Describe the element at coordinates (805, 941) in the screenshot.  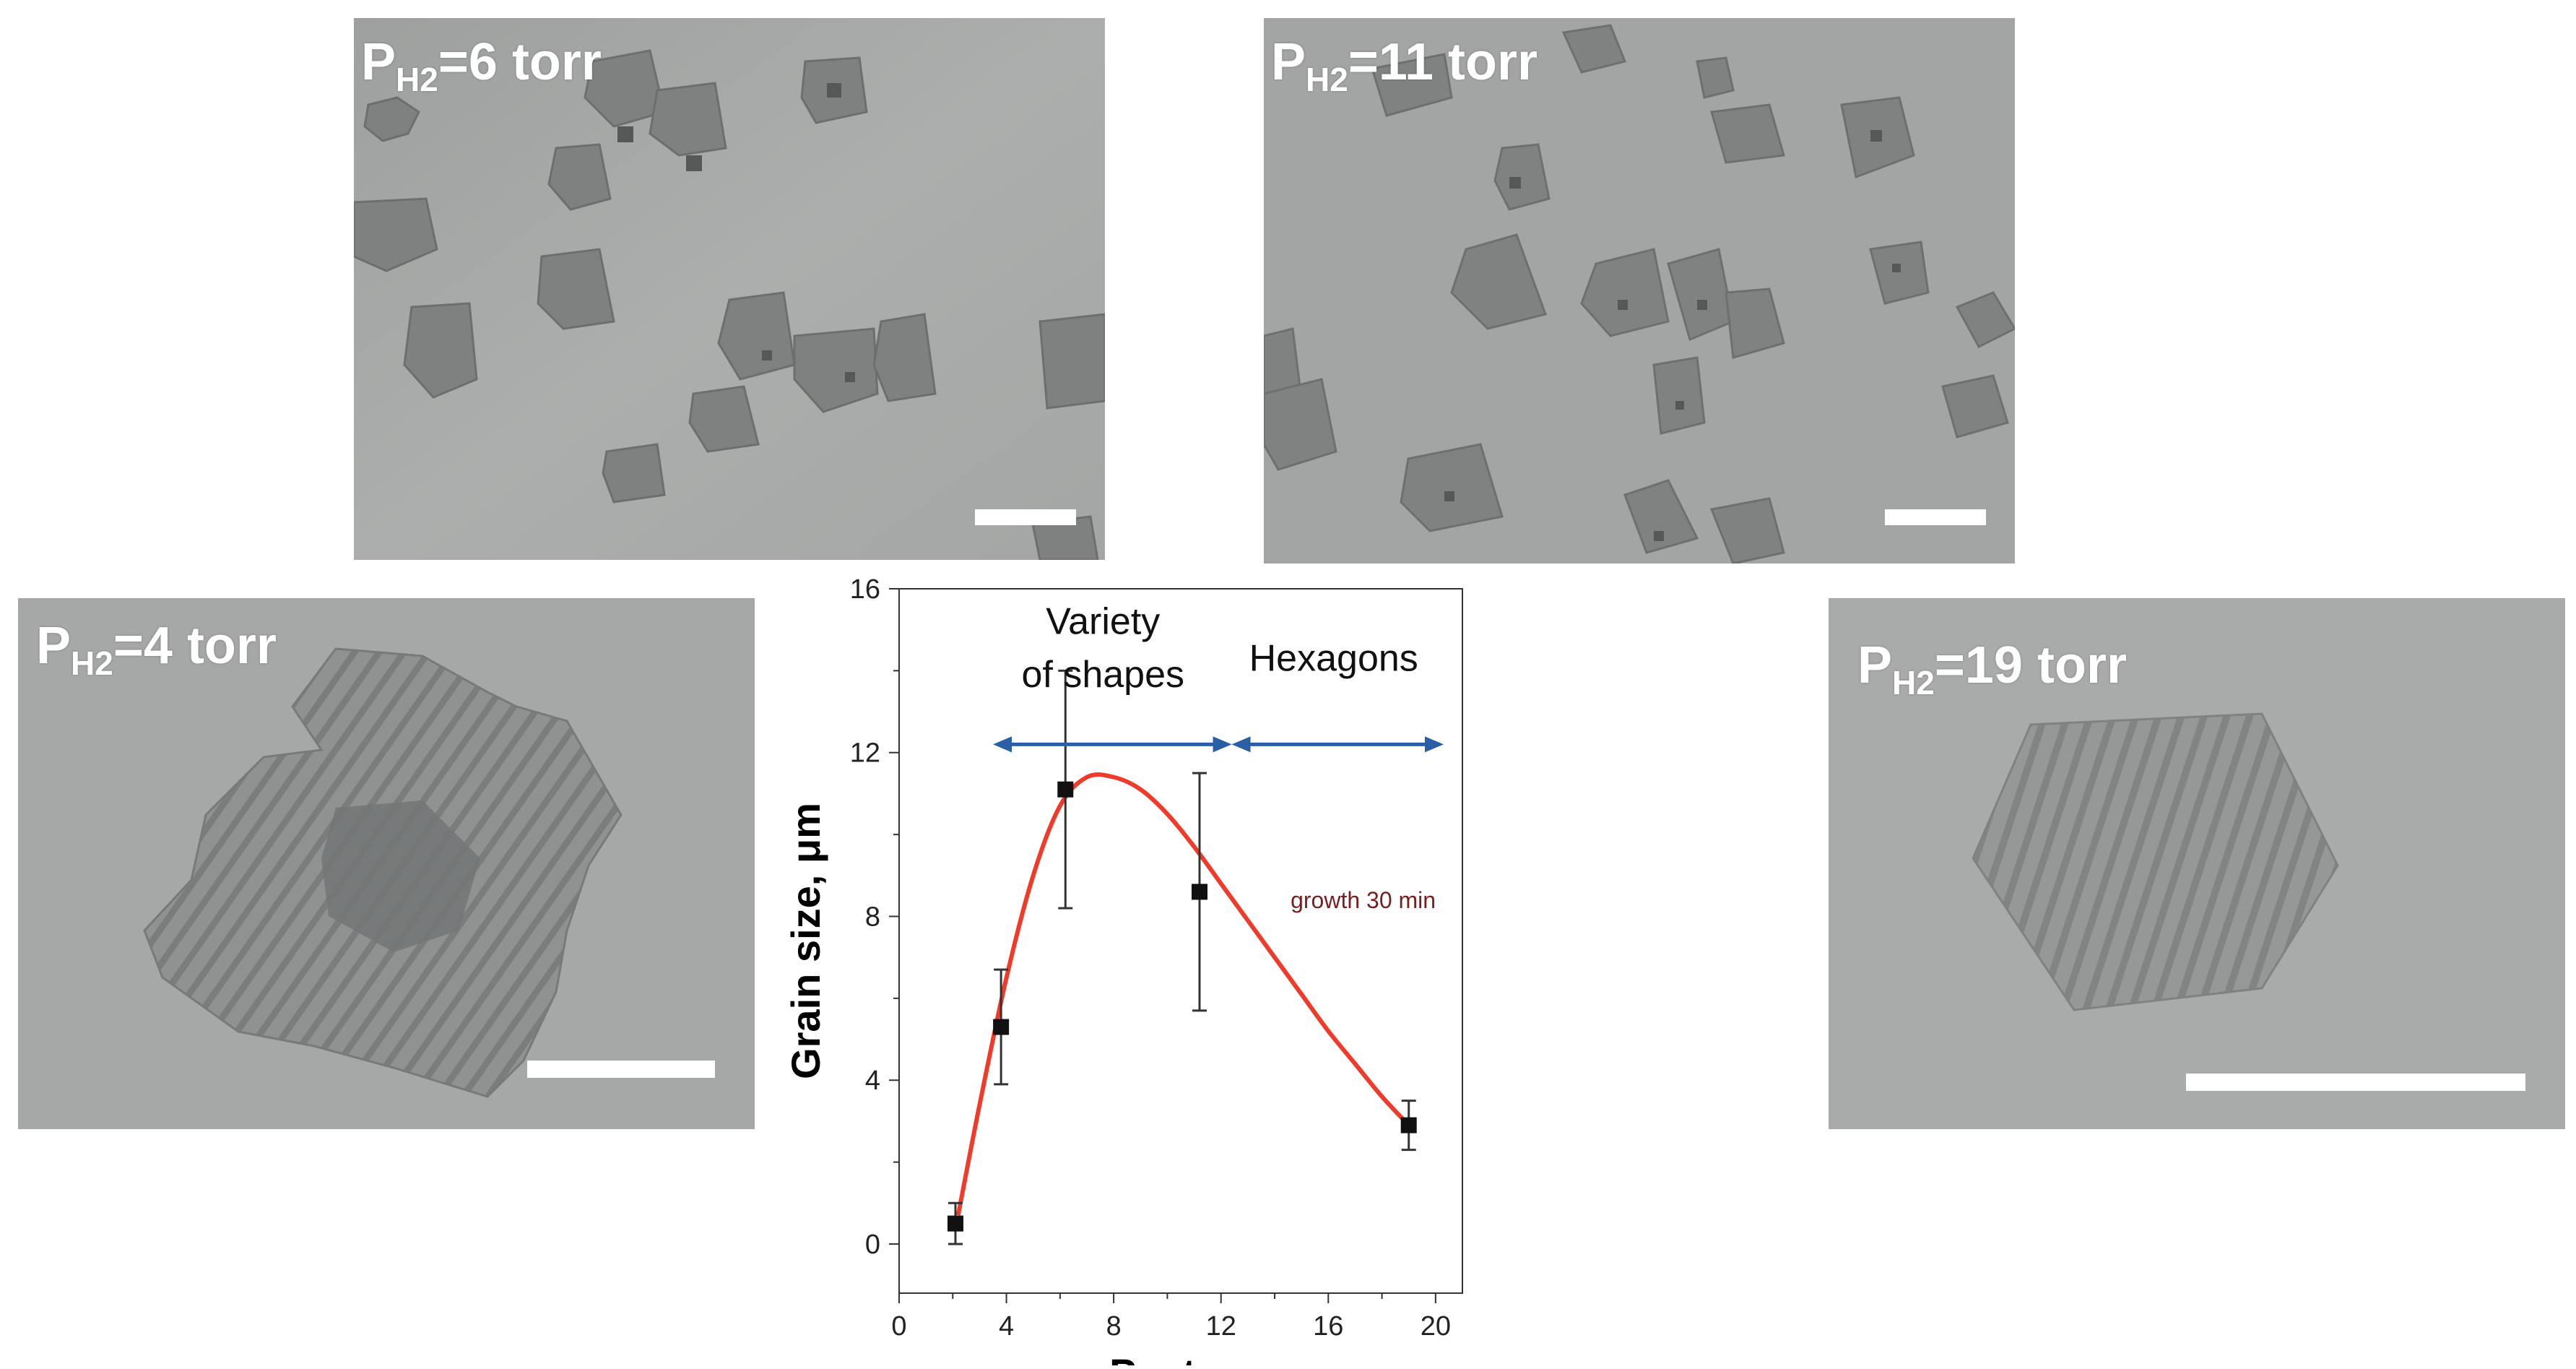
I see `y-axis-label: Grain size, μm` at that location.